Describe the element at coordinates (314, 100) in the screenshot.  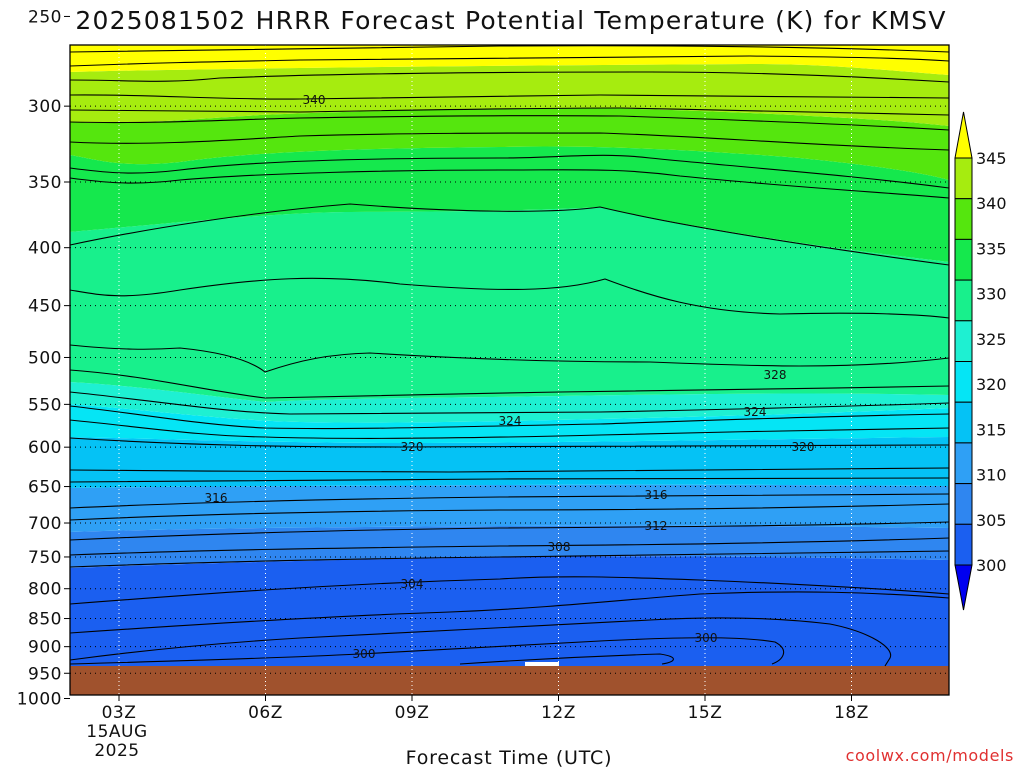
I see `contour-label-340: 340` at that location.